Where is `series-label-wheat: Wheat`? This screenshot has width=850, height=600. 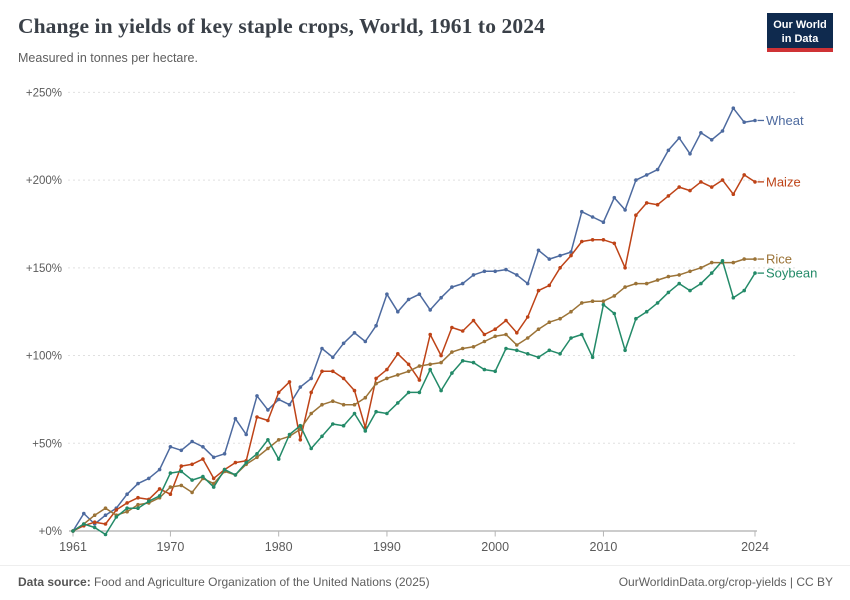 series-label-wheat: Wheat is located at coordinates (785, 120).